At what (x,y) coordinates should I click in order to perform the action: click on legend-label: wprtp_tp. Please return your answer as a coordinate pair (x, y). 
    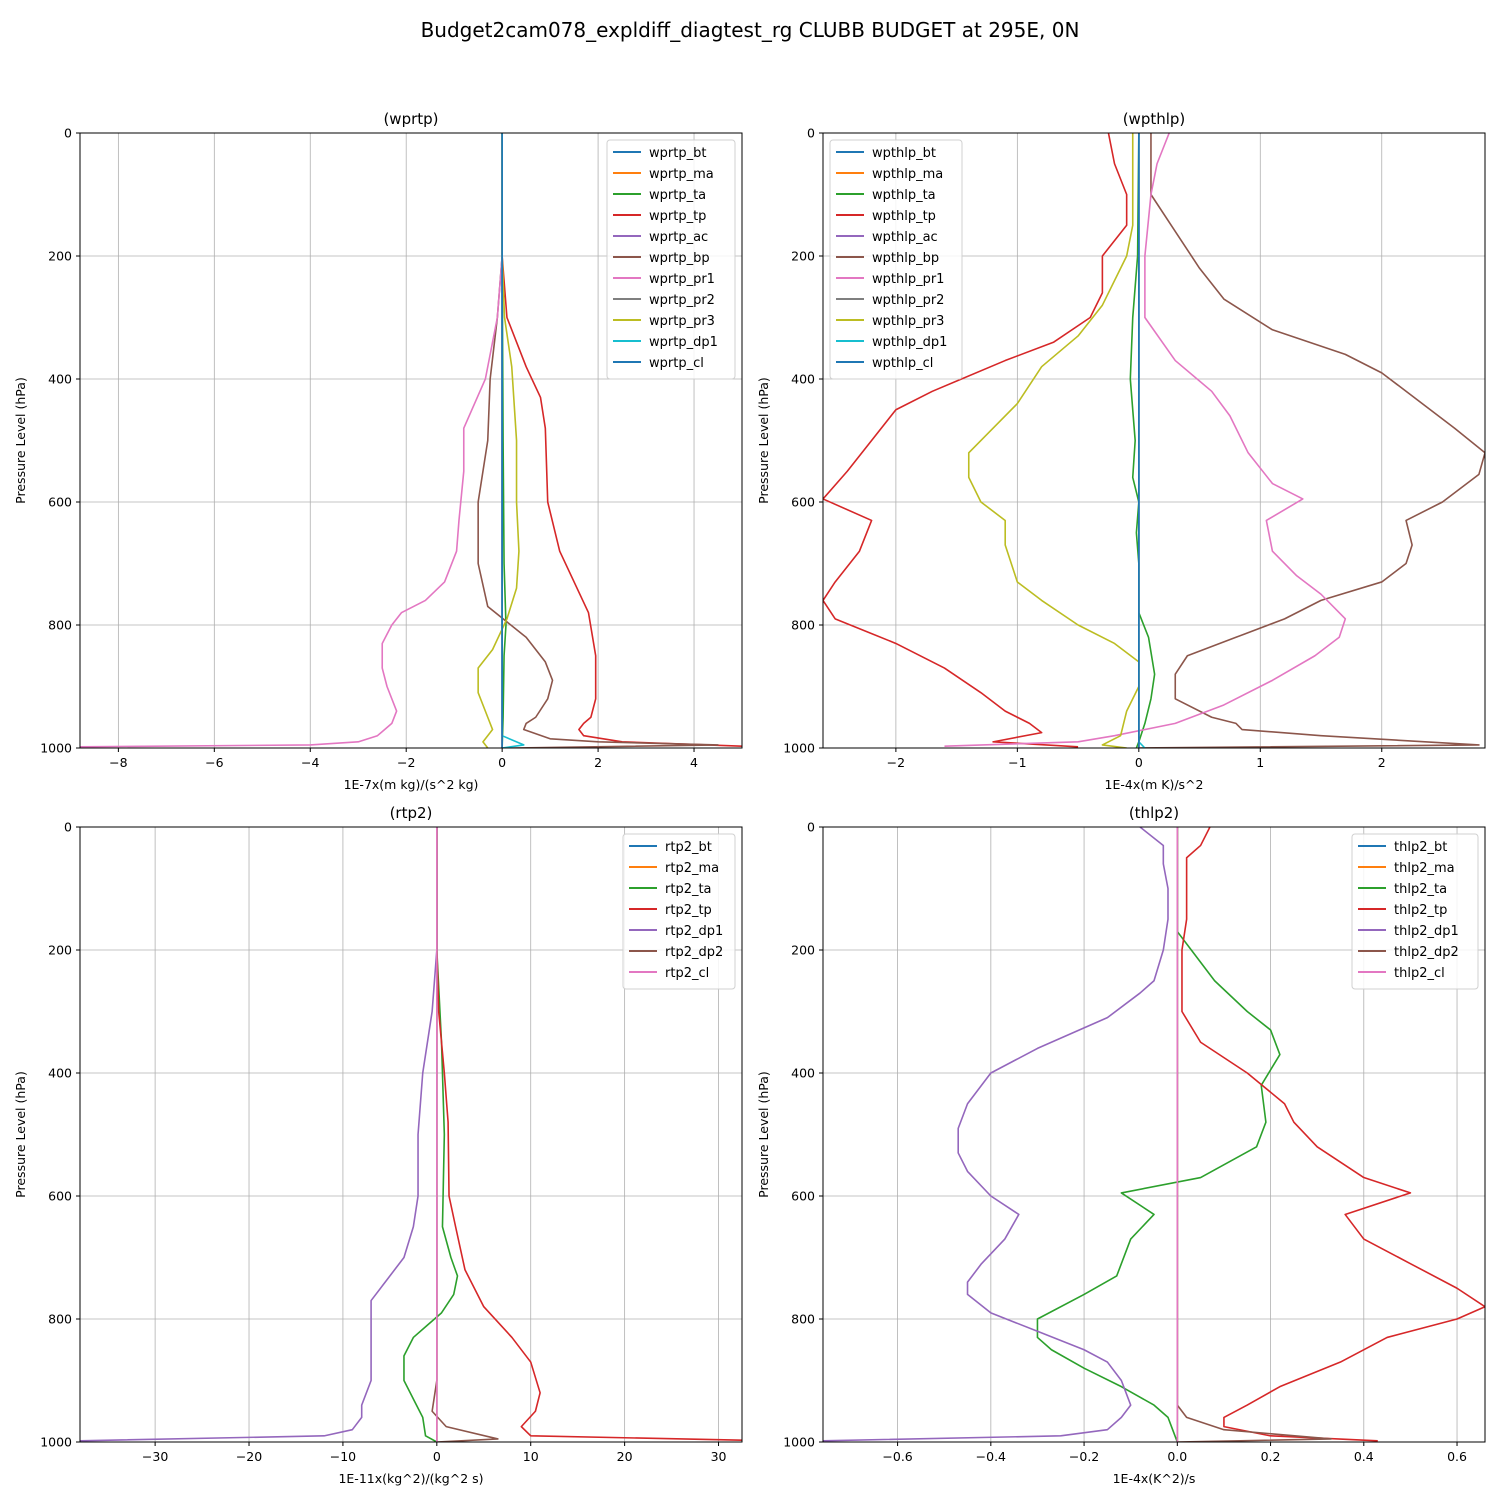
    Looking at the image, I should click on (677, 216).